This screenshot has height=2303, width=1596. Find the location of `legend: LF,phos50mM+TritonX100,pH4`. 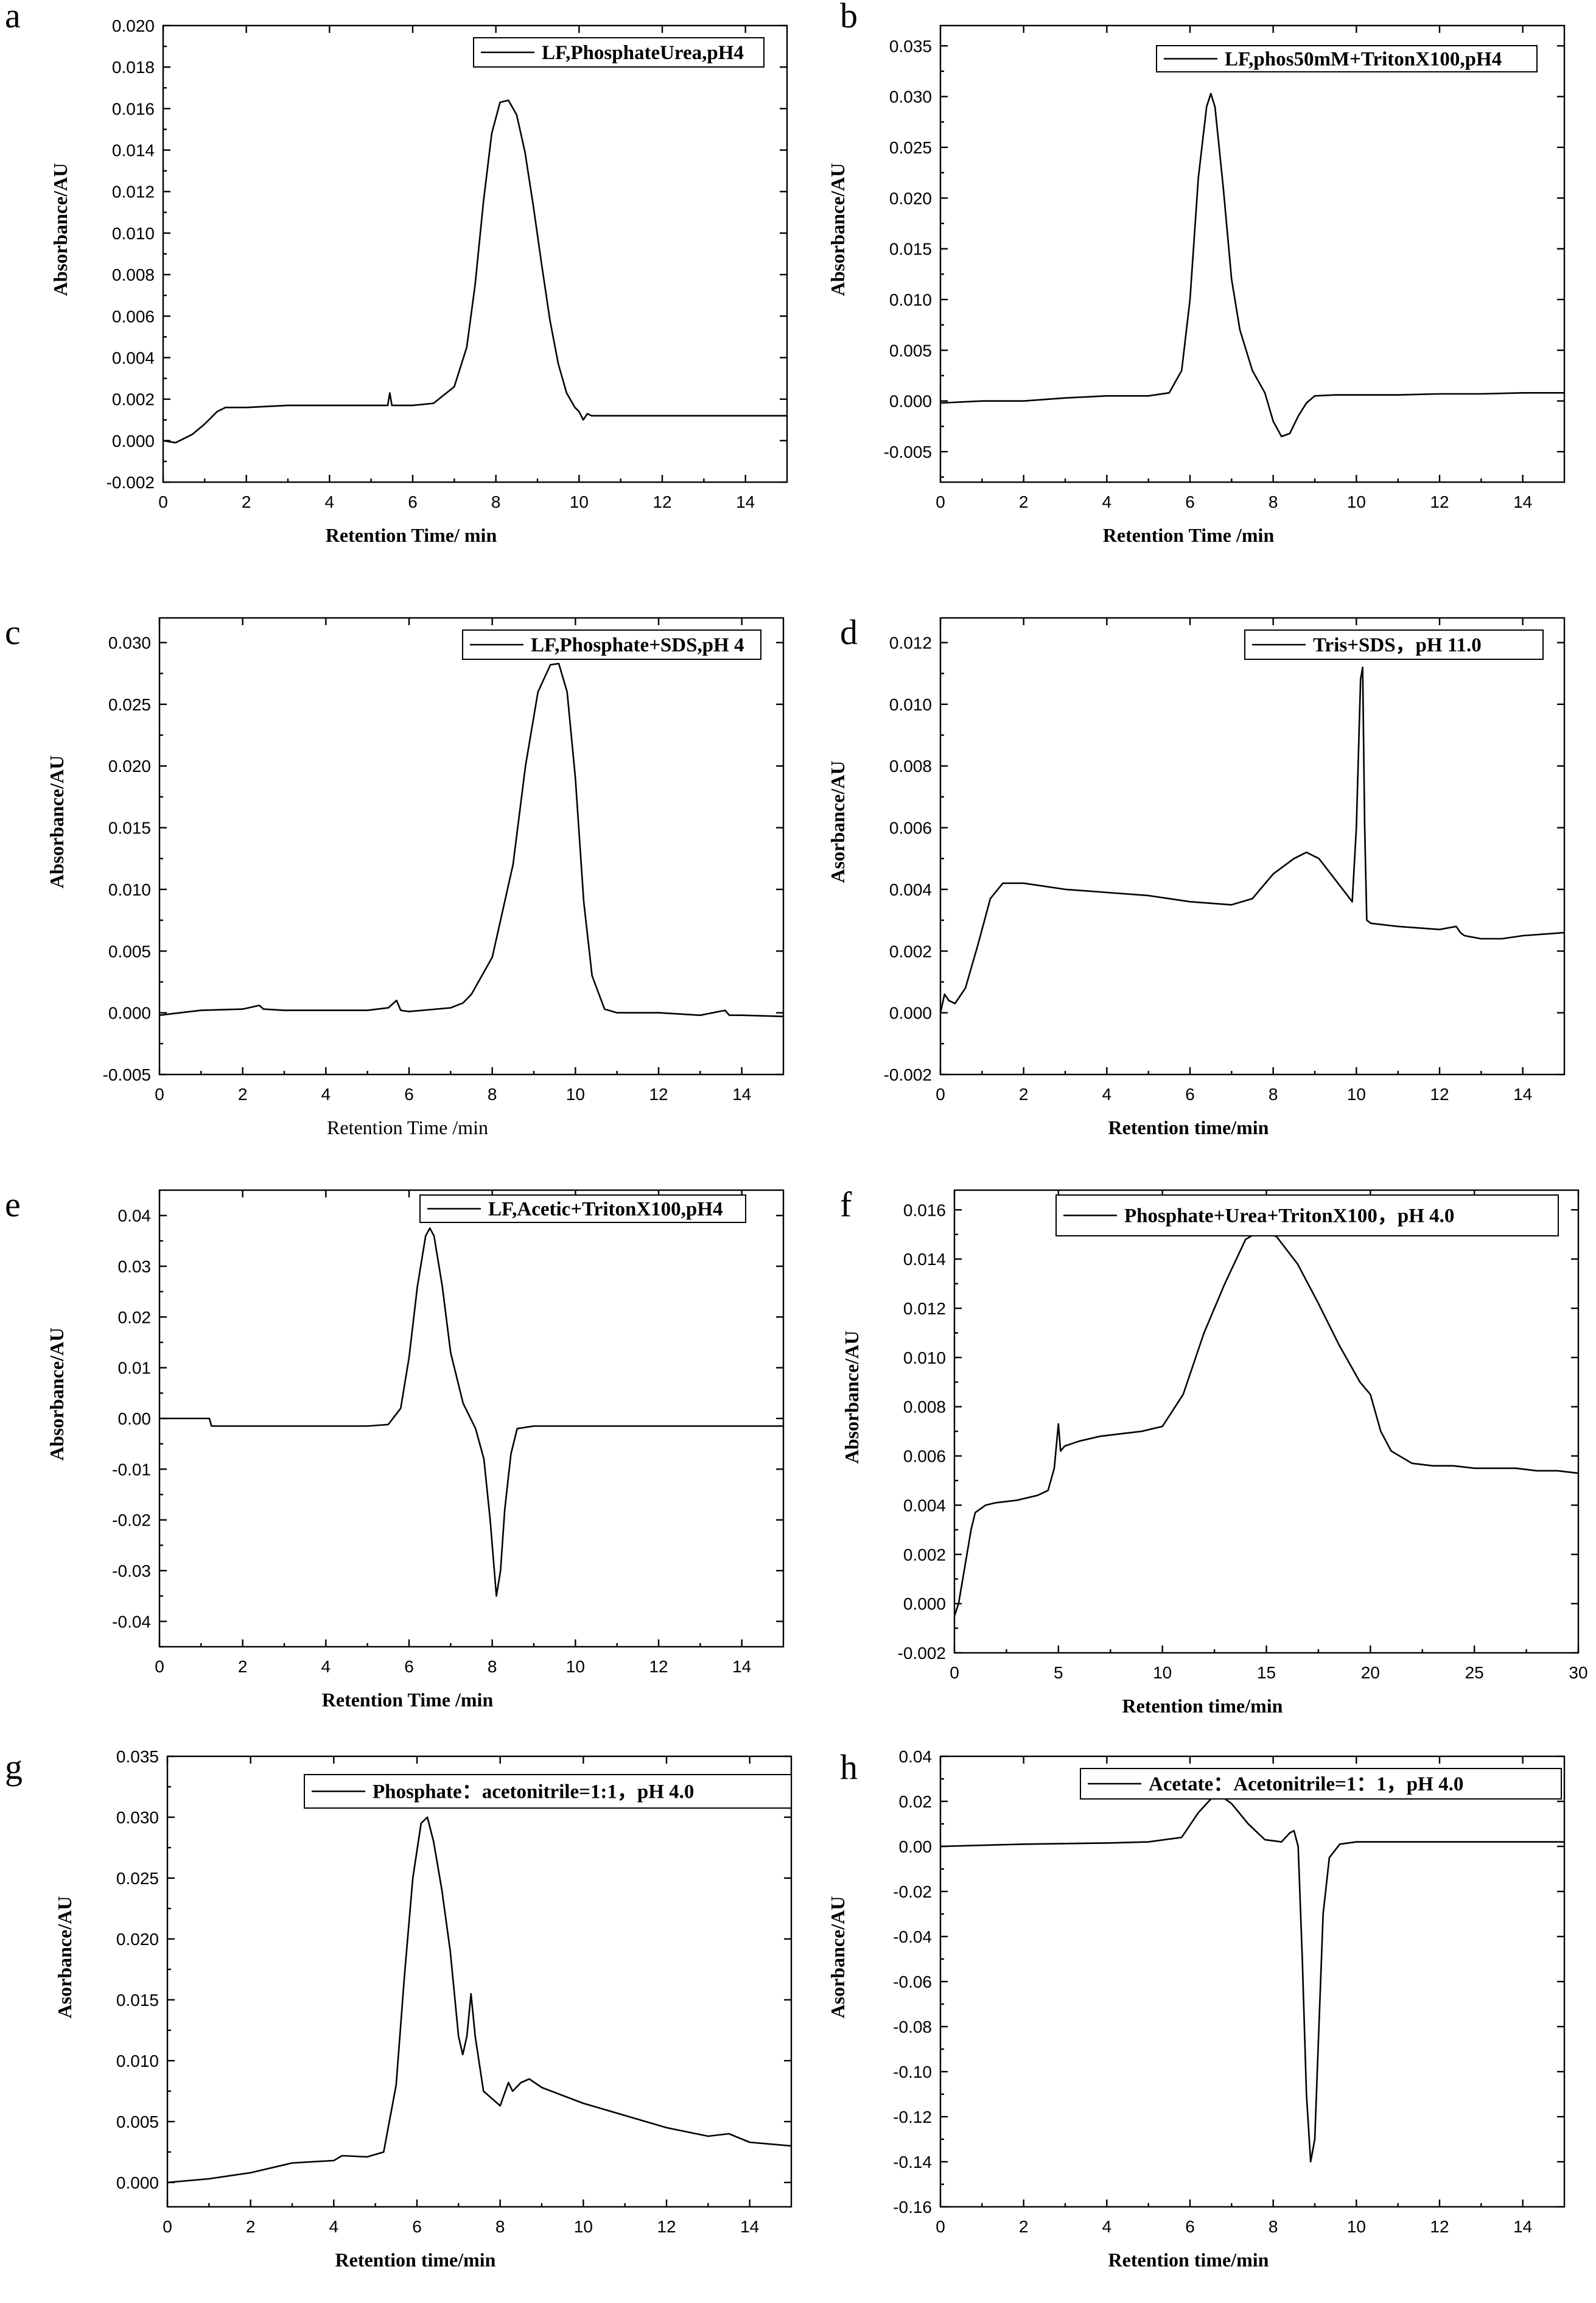

legend: LF,phos50mM+TritonX100,pH4 is located at coordinates (1347, 58).